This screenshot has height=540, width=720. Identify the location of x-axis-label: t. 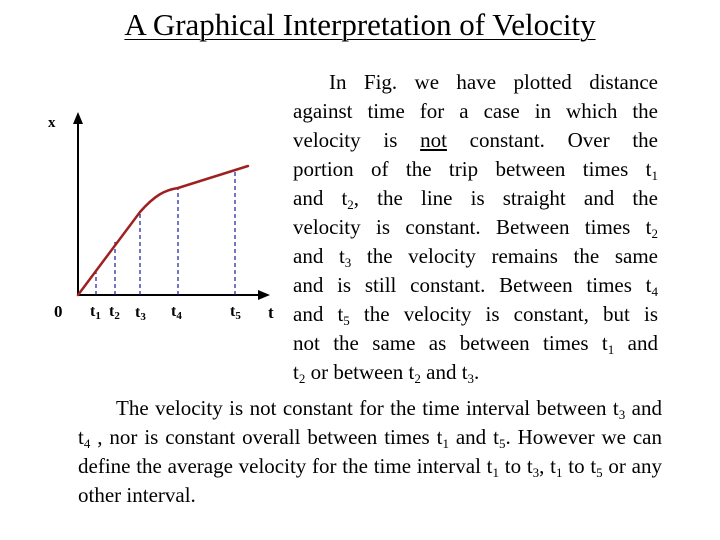
(271, 312).